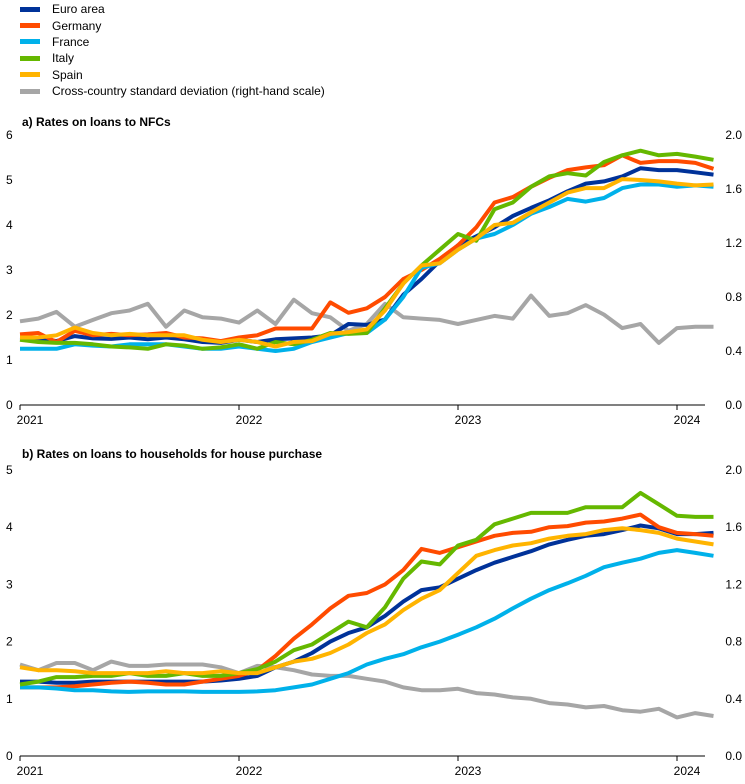 The width and height of the screenshot is (745, 784). Describe the element at coordinates (78, 9) in the screenshot. I see `legend-label: Euro area` at that location.